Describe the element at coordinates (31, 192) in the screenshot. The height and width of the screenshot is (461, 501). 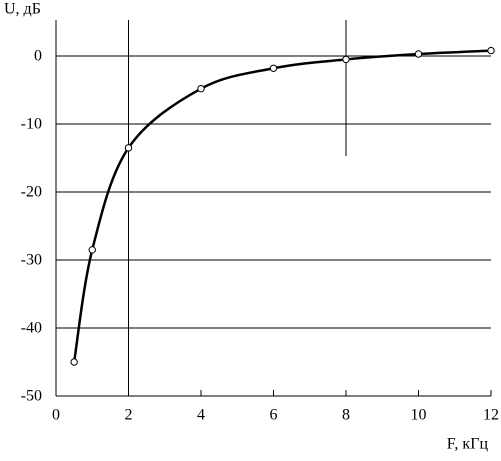
I see `y-tick-label: -20` at that location.